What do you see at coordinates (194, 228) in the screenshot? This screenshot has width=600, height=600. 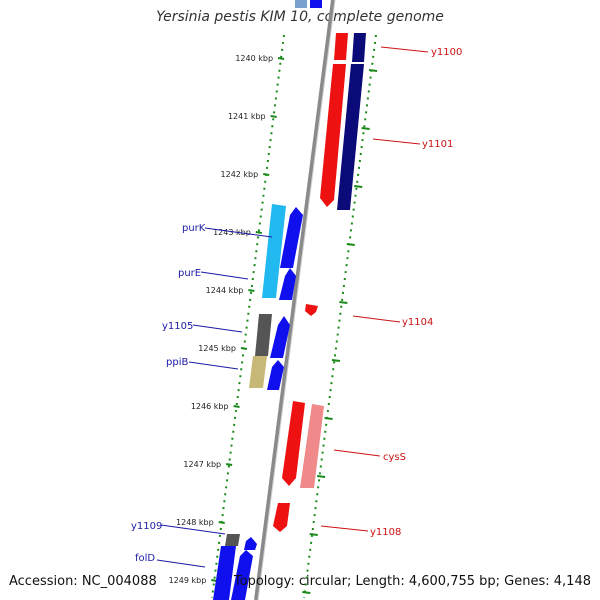 I see `label-purK: purK` at bounding box center [194, 228].